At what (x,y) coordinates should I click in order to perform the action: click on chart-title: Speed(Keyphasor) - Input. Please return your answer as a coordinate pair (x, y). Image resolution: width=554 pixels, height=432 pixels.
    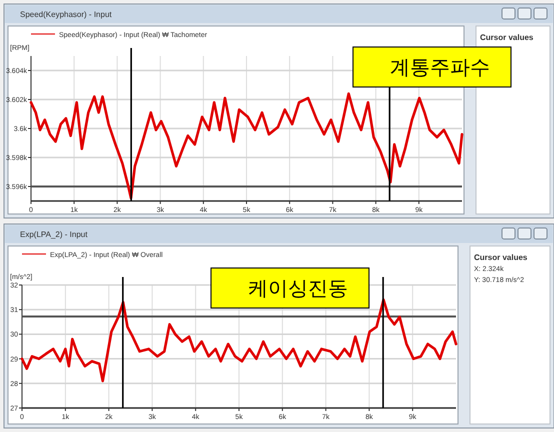
    Looking at the image, I should click on (66, 14).